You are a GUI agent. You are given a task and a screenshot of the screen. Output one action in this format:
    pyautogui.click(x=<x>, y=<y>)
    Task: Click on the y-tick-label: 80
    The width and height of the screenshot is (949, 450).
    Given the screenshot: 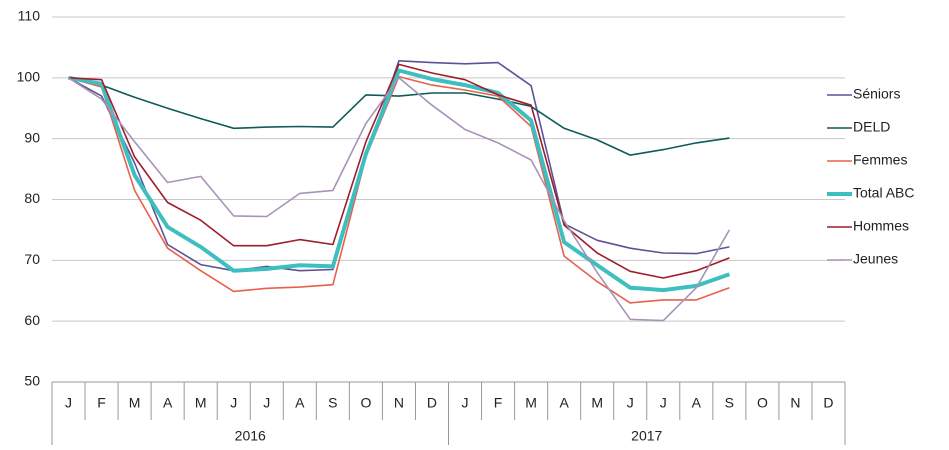 What is the action you would take?
    pyautogui.click(x=32, y=198)
    